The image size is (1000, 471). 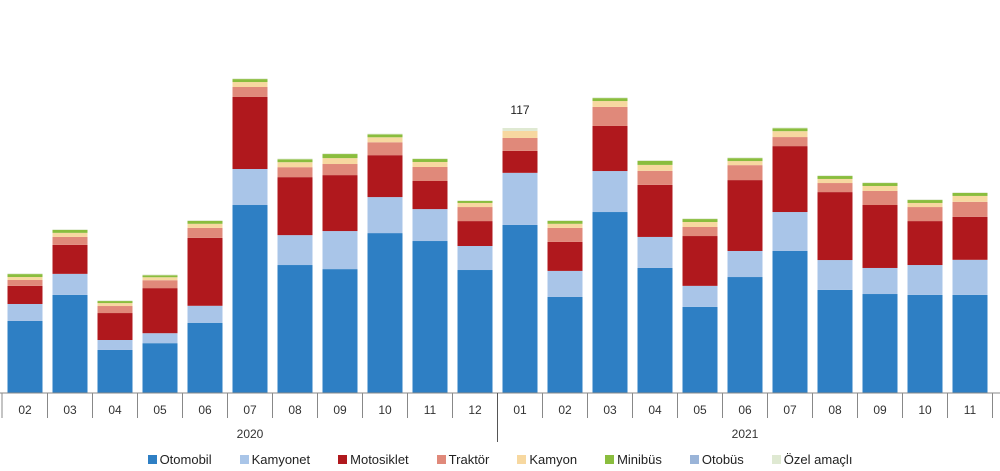 I want to click on legend-item: Kamyonet, so click(x=274, y=459).